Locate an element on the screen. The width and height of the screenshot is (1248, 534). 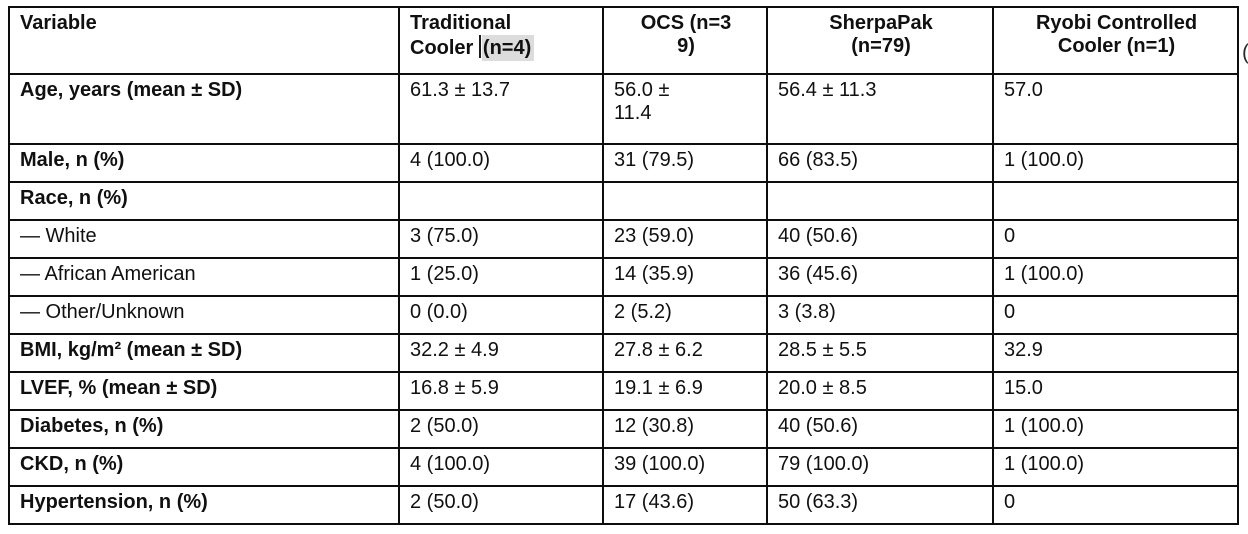
row-label-diabetes: Diabetes, n (%) is located at coordinates (204, 429).